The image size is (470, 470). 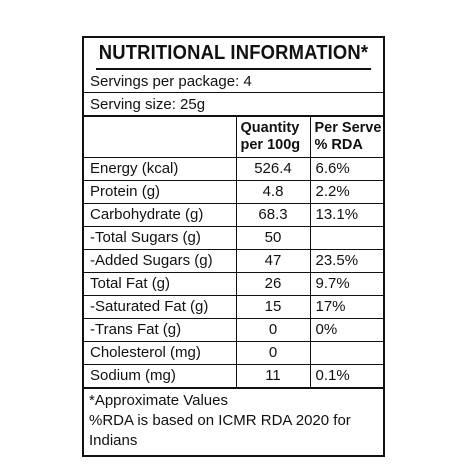 I want to click on header-quantity-line2: per 100g, so click(x=270, y=145).